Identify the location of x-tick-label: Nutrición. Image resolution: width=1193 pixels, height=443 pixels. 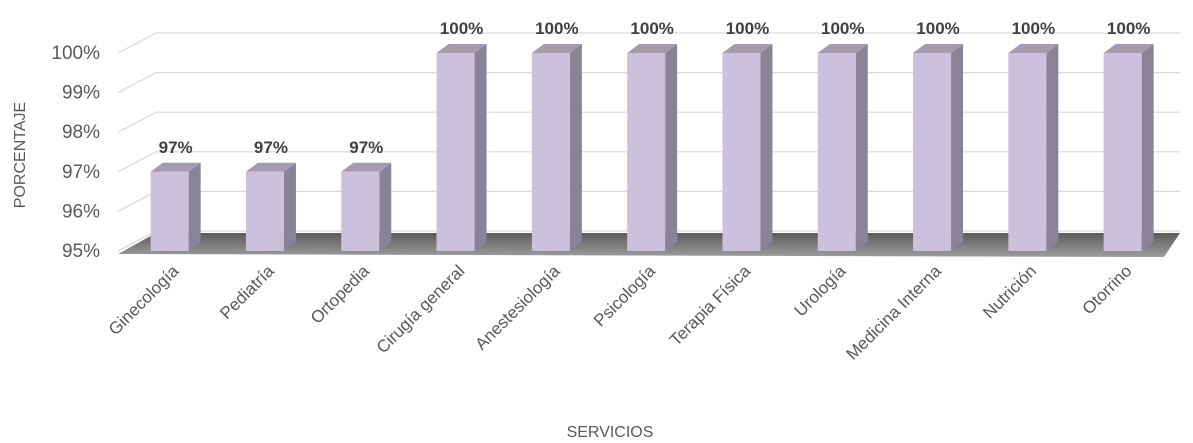
(1009, 291).